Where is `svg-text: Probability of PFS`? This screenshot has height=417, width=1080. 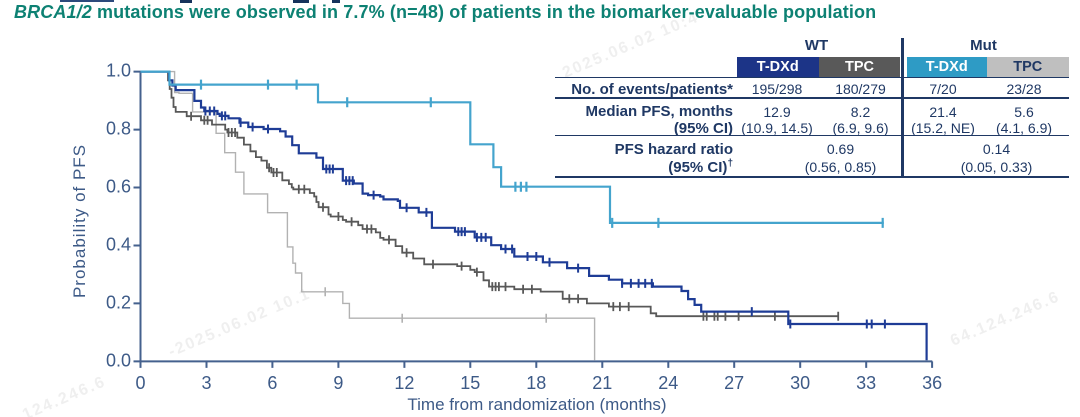 svg-text: Probability of PFS is located at coordinates (79, 221).